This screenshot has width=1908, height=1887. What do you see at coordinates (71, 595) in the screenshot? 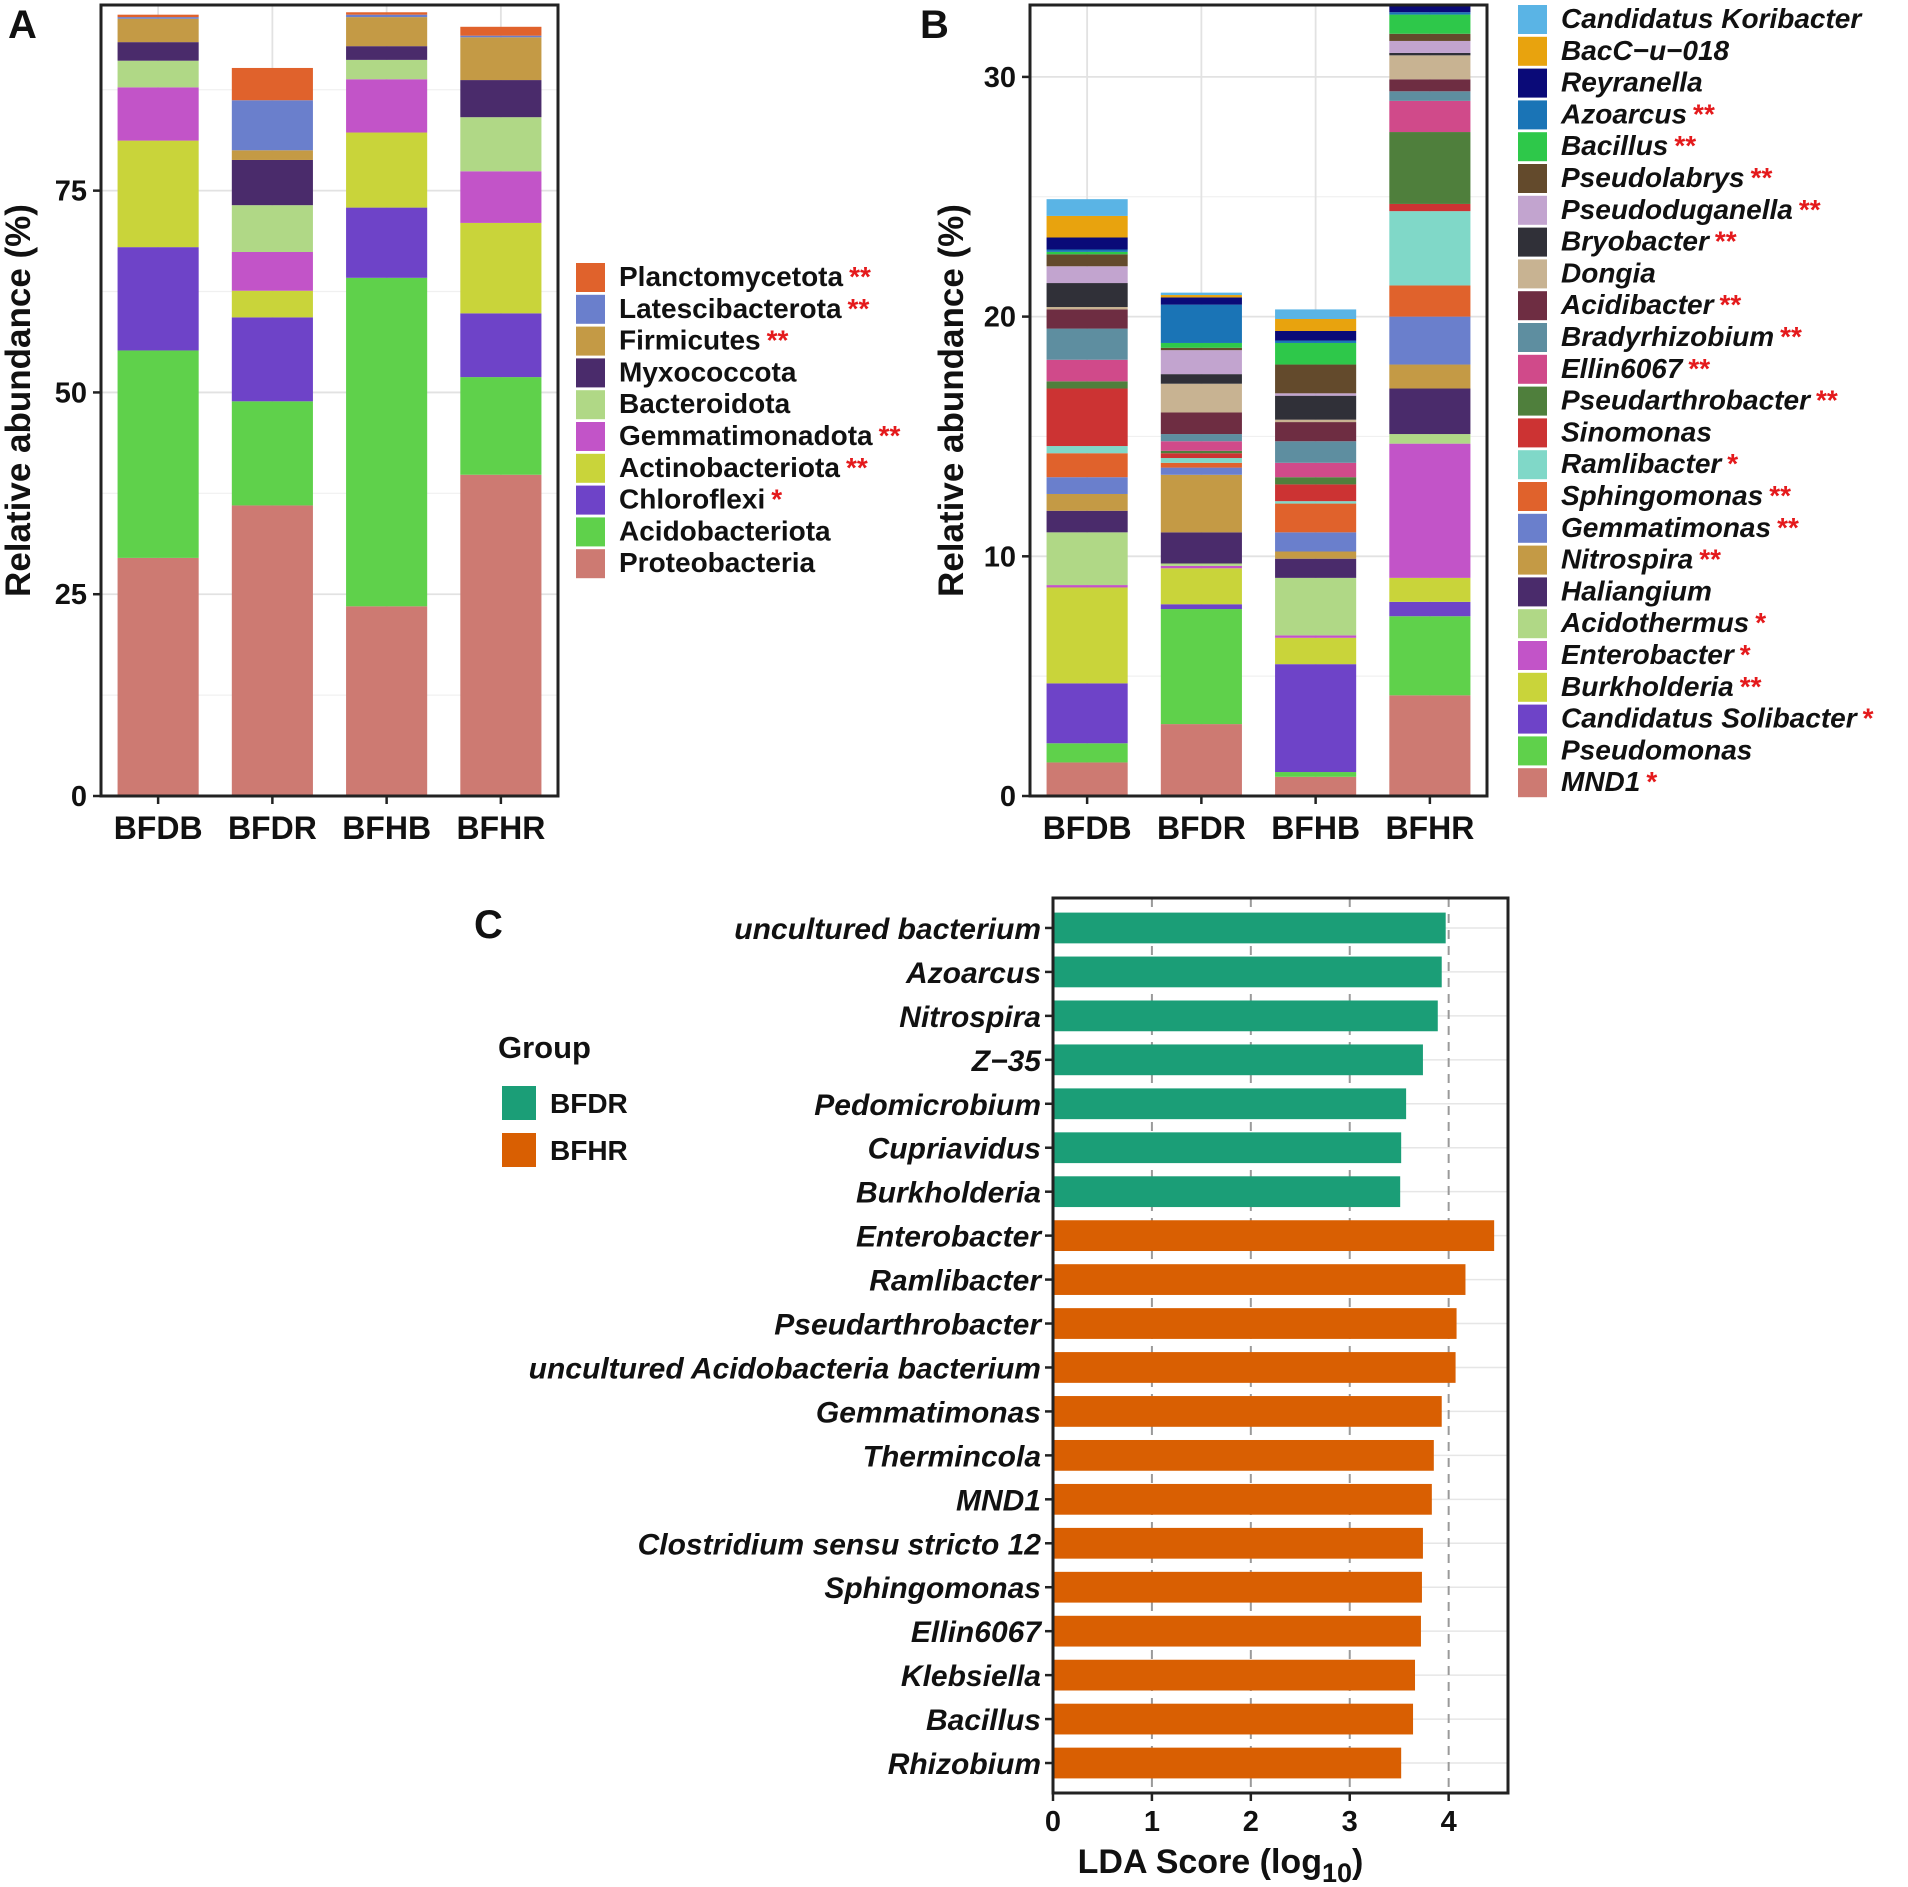
I see `a-y-tick-label: 25` at bounding box center [71, 595].